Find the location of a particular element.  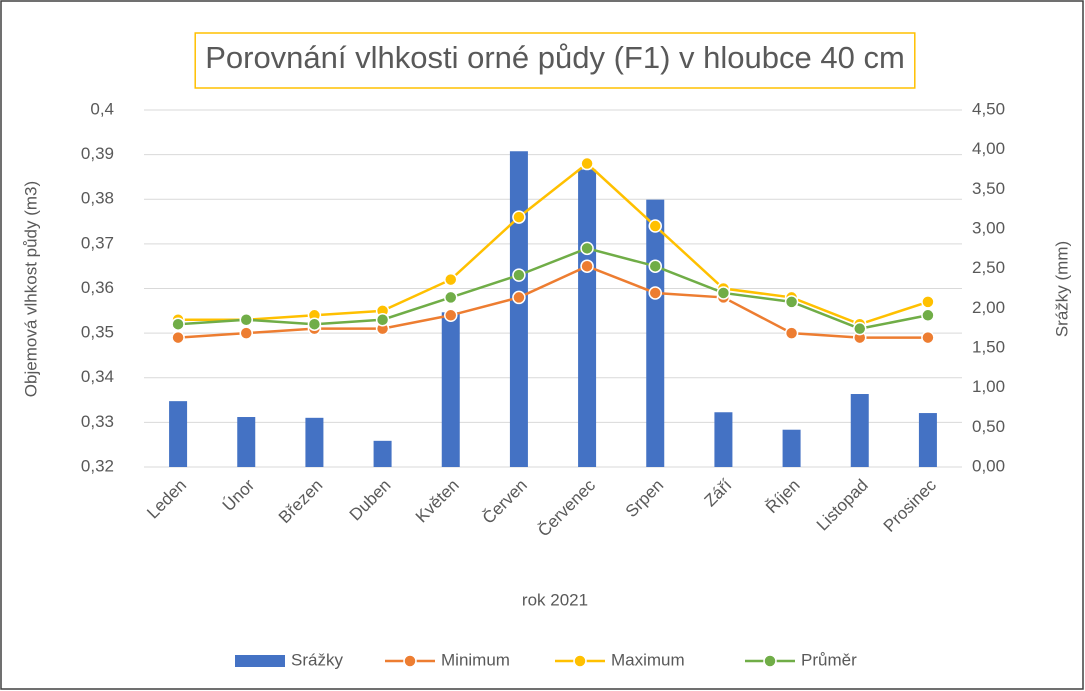

y2-tick-label: 1,00 is located at coordinates (988, 386).